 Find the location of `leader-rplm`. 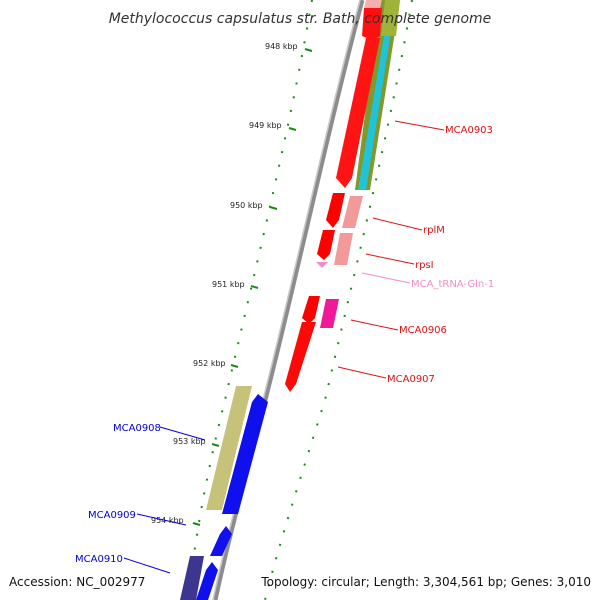

leader-rplm is located at coordinates (397, 224).